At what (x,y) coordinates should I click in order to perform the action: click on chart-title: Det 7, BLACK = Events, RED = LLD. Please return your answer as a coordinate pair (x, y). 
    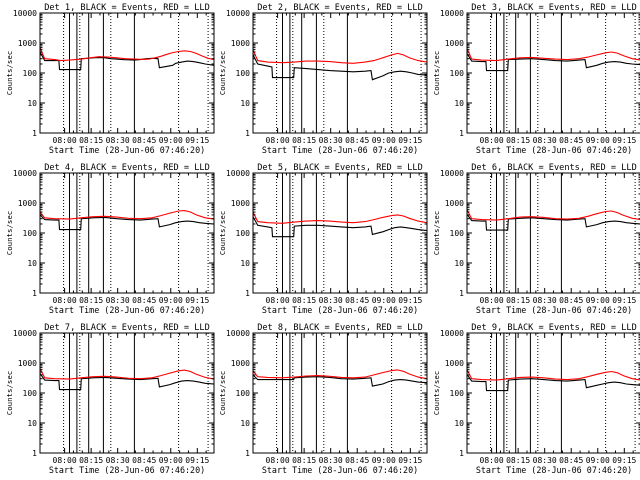
    Looking at the image, I should click on (127, 328).